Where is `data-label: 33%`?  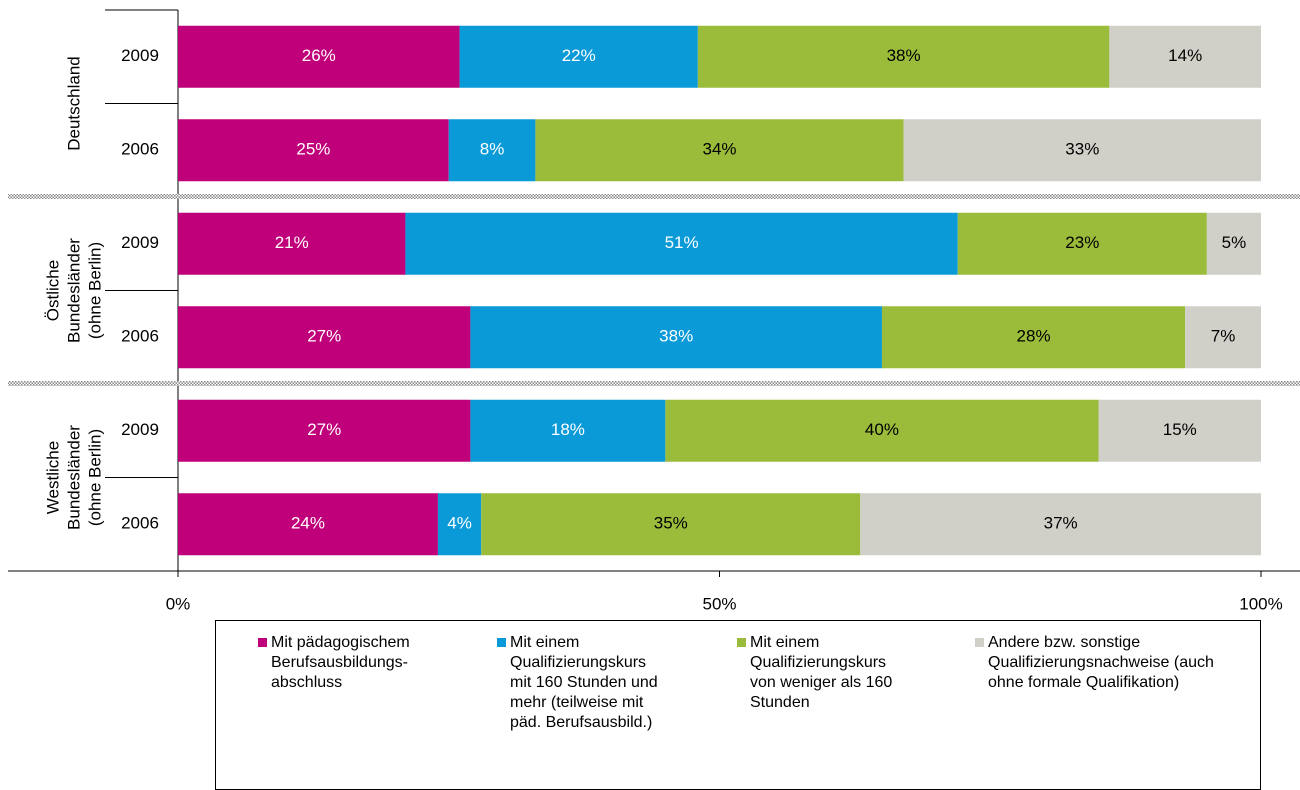 data-label: 33% is located at coordinates (1082, 149).